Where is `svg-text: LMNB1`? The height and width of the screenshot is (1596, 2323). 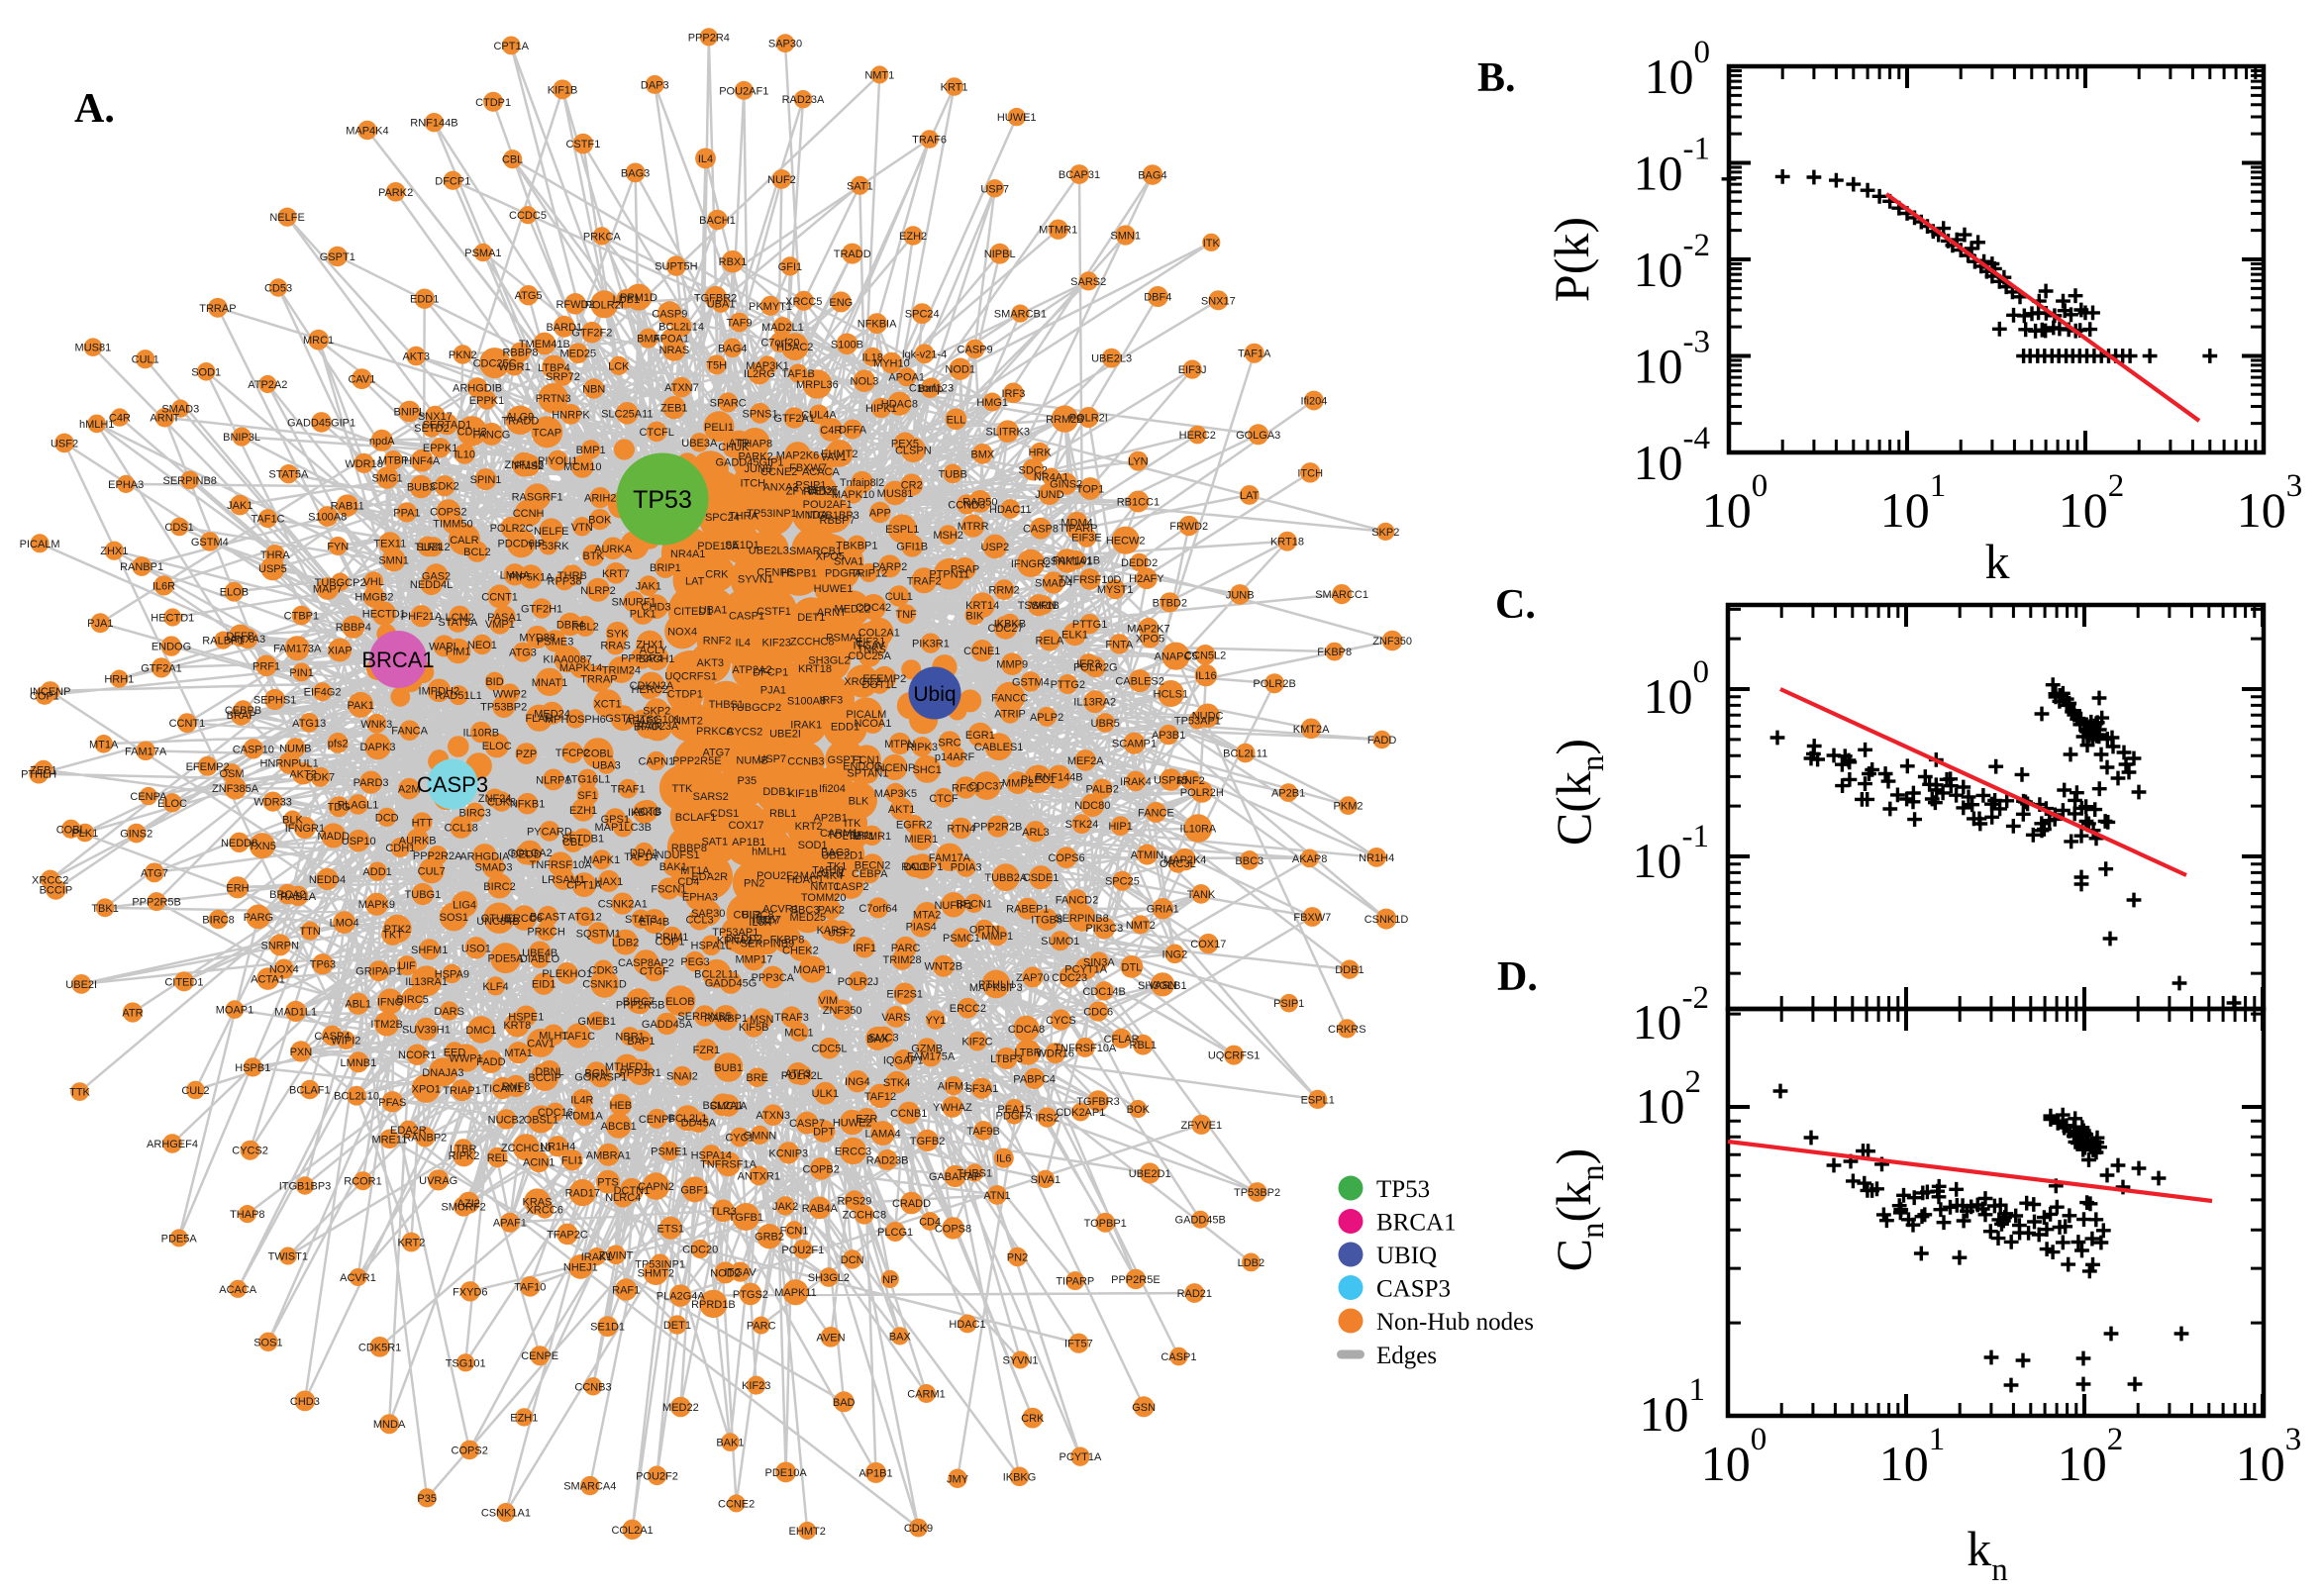 svg-text: LMNB1 is located at coordinates (359, 1063).